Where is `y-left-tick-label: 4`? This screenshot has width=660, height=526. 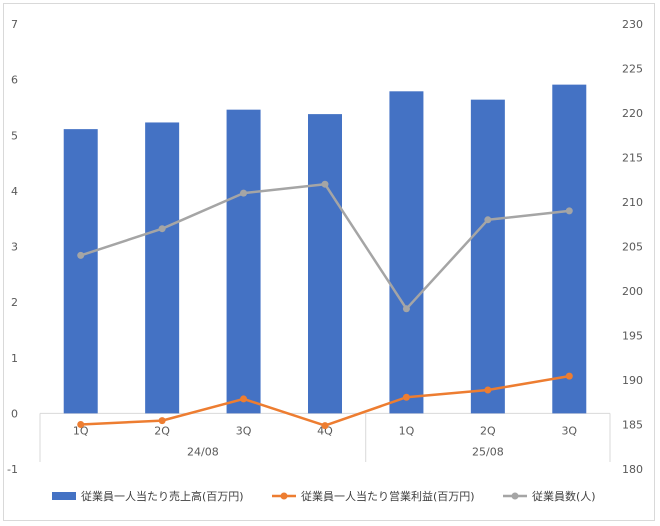 y-left-tick-label: 4 is located at coordinates (14, 191).